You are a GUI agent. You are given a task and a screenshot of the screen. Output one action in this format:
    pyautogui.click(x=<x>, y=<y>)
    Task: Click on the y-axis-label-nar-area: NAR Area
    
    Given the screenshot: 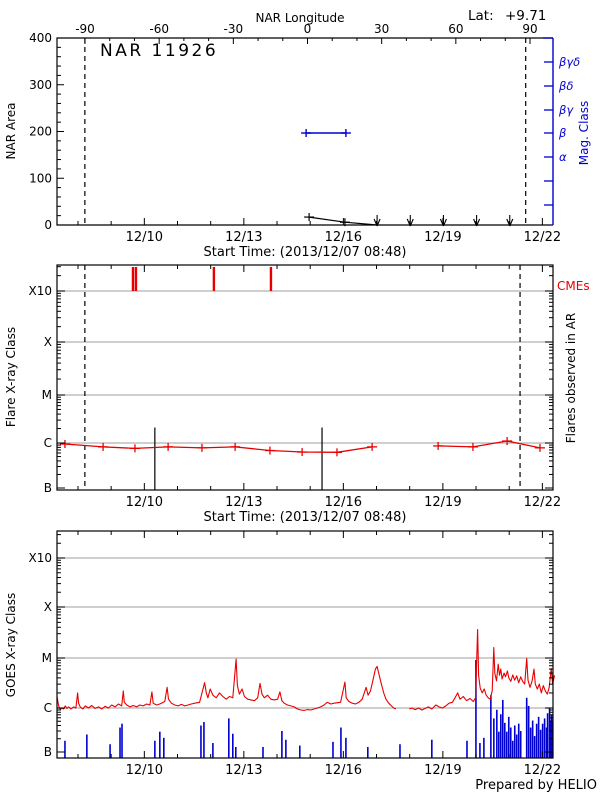 What is the action you would take?
    pyautogui.click(x=11, y=131)
    